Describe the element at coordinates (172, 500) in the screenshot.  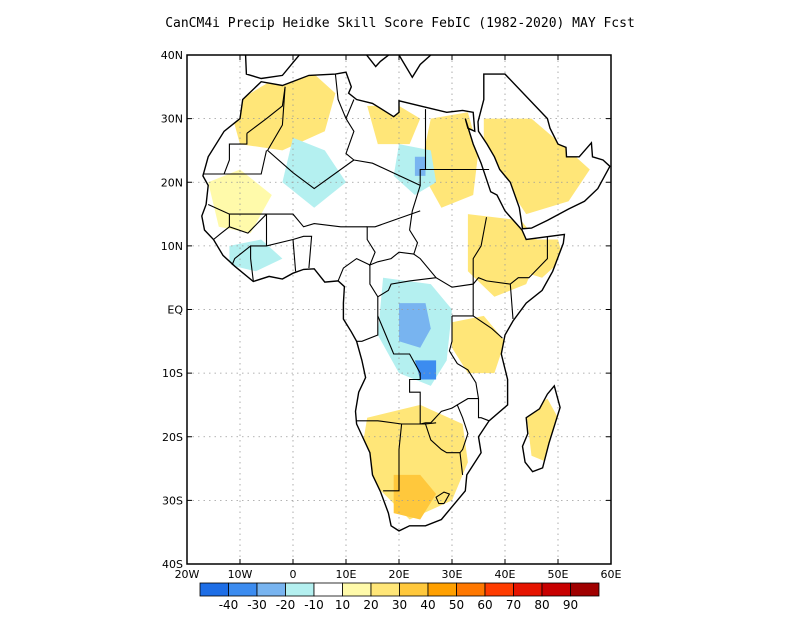
I see `y-tick-label: 30S` at that location.